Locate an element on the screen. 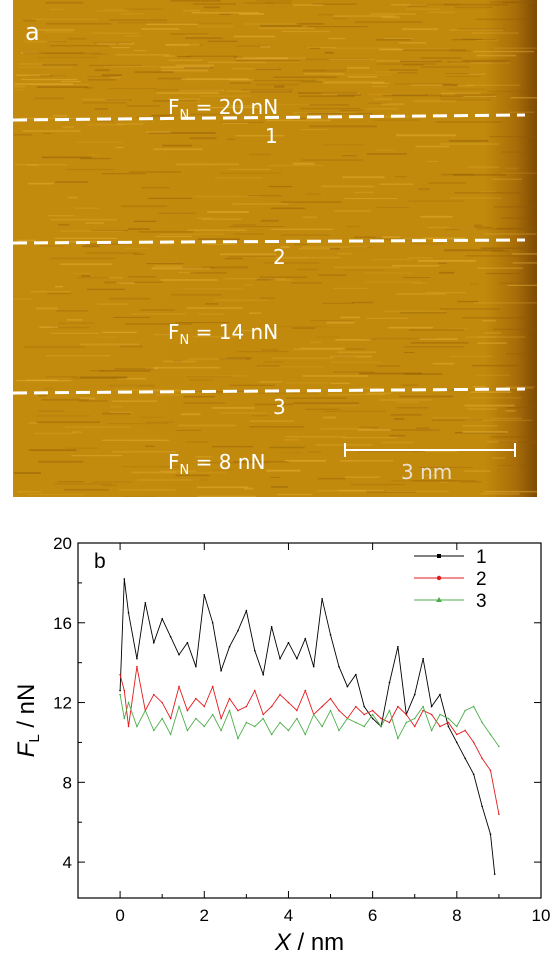 The height and width of the screenshot is (958, 553). panel-label-a: a is located at coordinates (32, 32).